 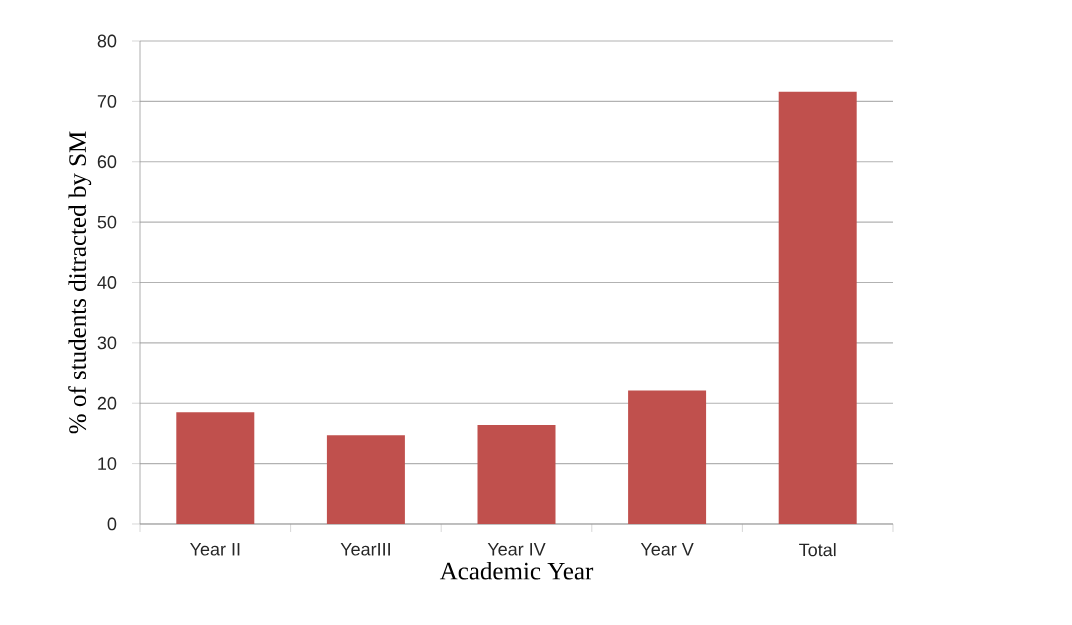 I want to click on y-tick-label: 10, so click(x=107, y=463).